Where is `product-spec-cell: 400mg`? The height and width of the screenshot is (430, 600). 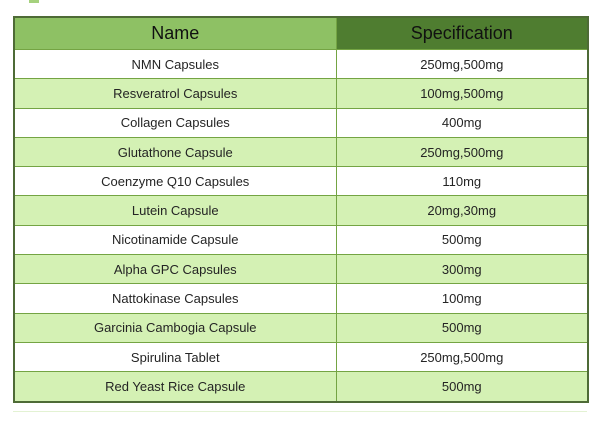 product-spec-cell: 400mg is located at coordinates (462, 122).